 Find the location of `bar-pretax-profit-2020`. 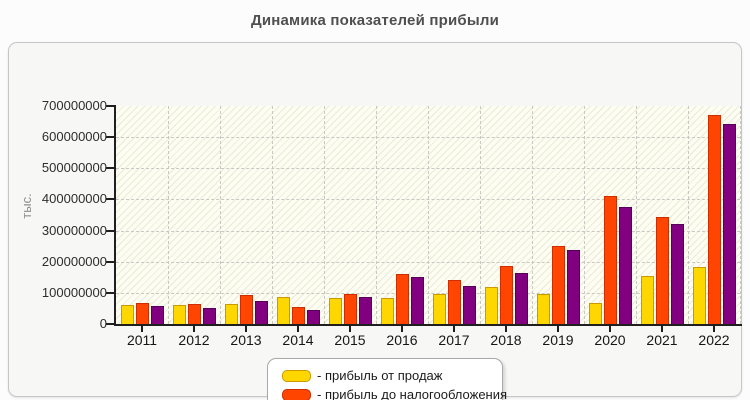

bar-pretax-profit-2020 is located at coordinates (610, 260).